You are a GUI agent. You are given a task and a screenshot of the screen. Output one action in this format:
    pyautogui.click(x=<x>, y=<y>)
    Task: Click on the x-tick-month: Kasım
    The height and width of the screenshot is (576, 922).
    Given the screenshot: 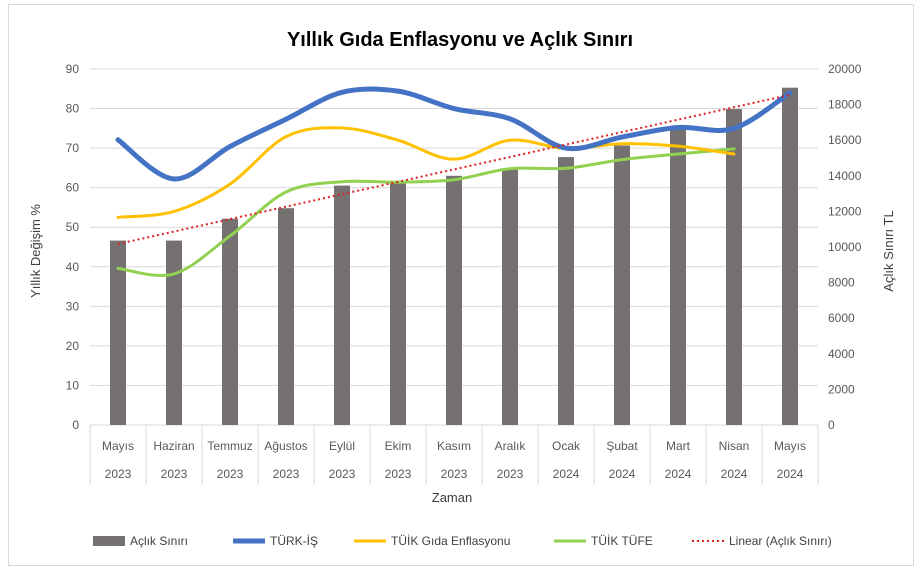 What is the action you would take?
    pyautogui.click(x=454, y=446)
    